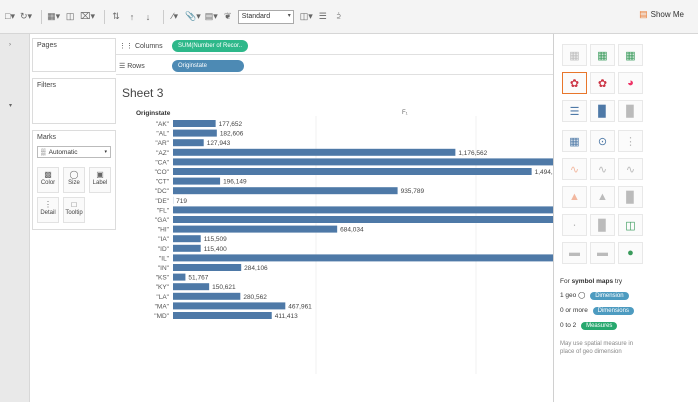 The image size is (698, 402). What do you see at coordinates (87, 16) in the screenshot?
I see `clear-sheet-icon: ⌧▾` at bounding box center [87, 16].